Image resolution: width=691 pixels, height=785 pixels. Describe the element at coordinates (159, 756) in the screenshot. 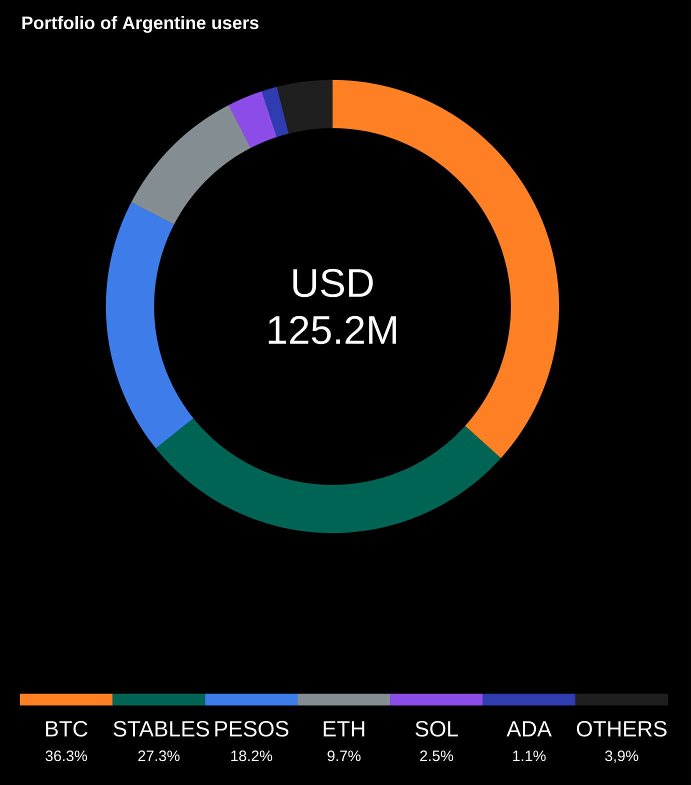

I see `data-label: 27.3%` at that location.